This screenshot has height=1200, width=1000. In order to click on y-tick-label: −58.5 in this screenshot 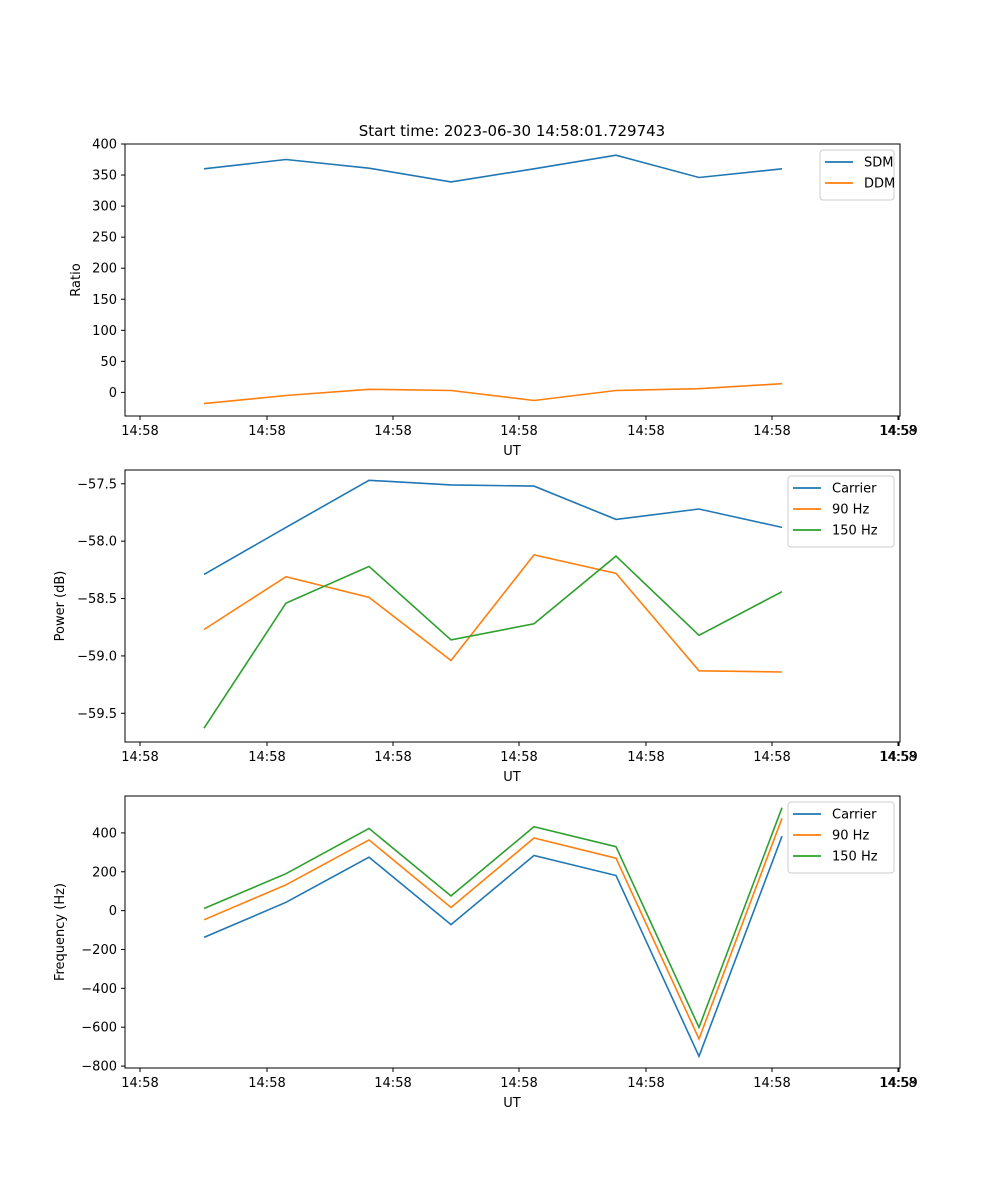, I will do `click(97, 599)`.